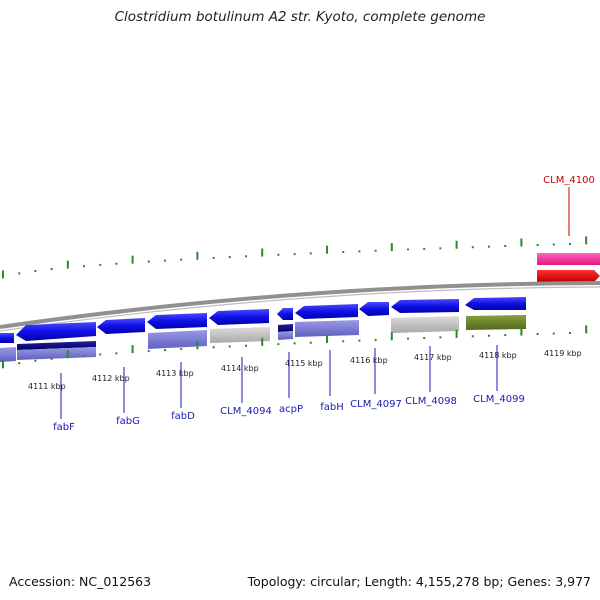  I want to click on gene-label-fabH: fabH, so click(332, 407).